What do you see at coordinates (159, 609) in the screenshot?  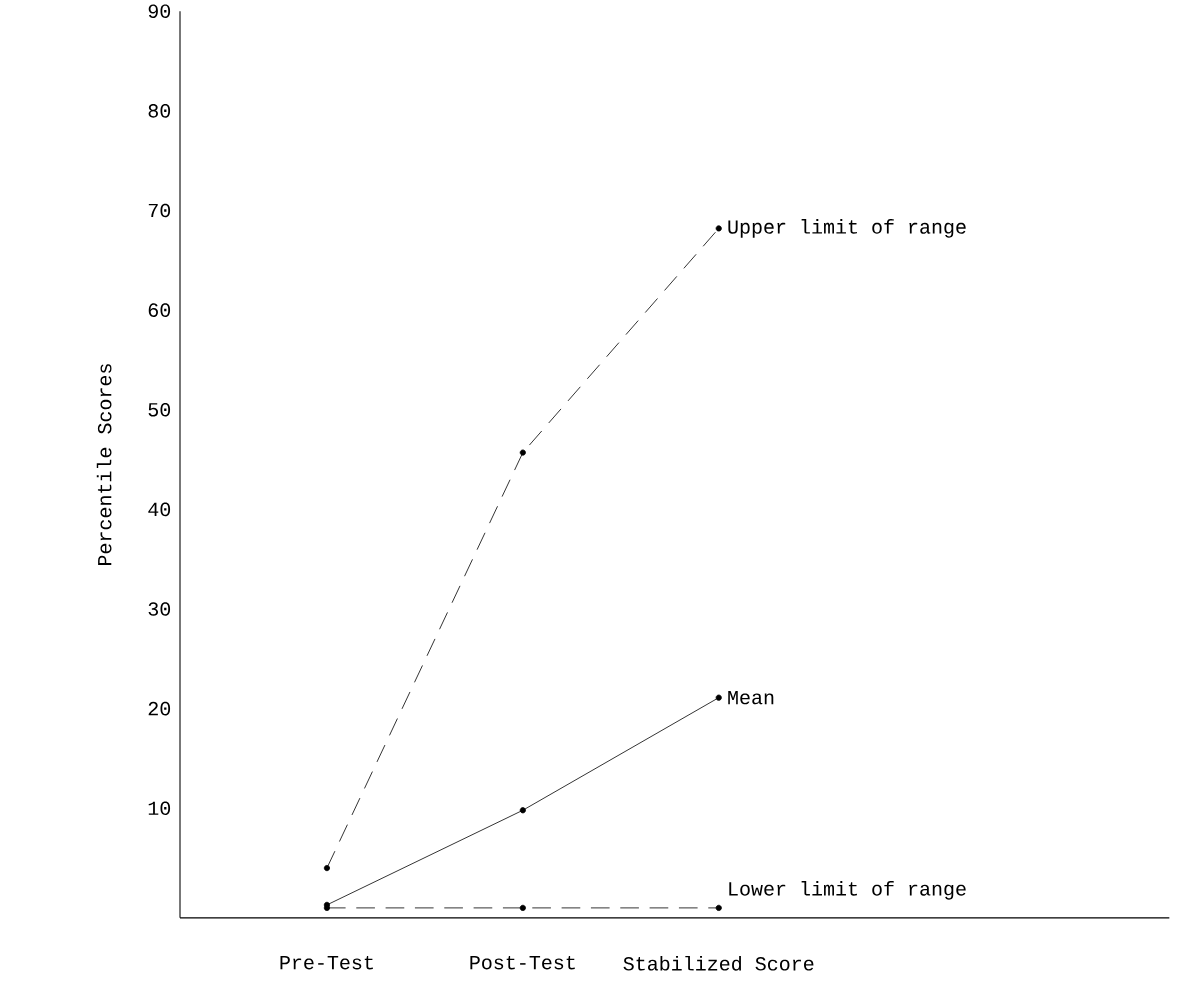 I see `y-tick-label: 30` at bounding box center [159, 609].